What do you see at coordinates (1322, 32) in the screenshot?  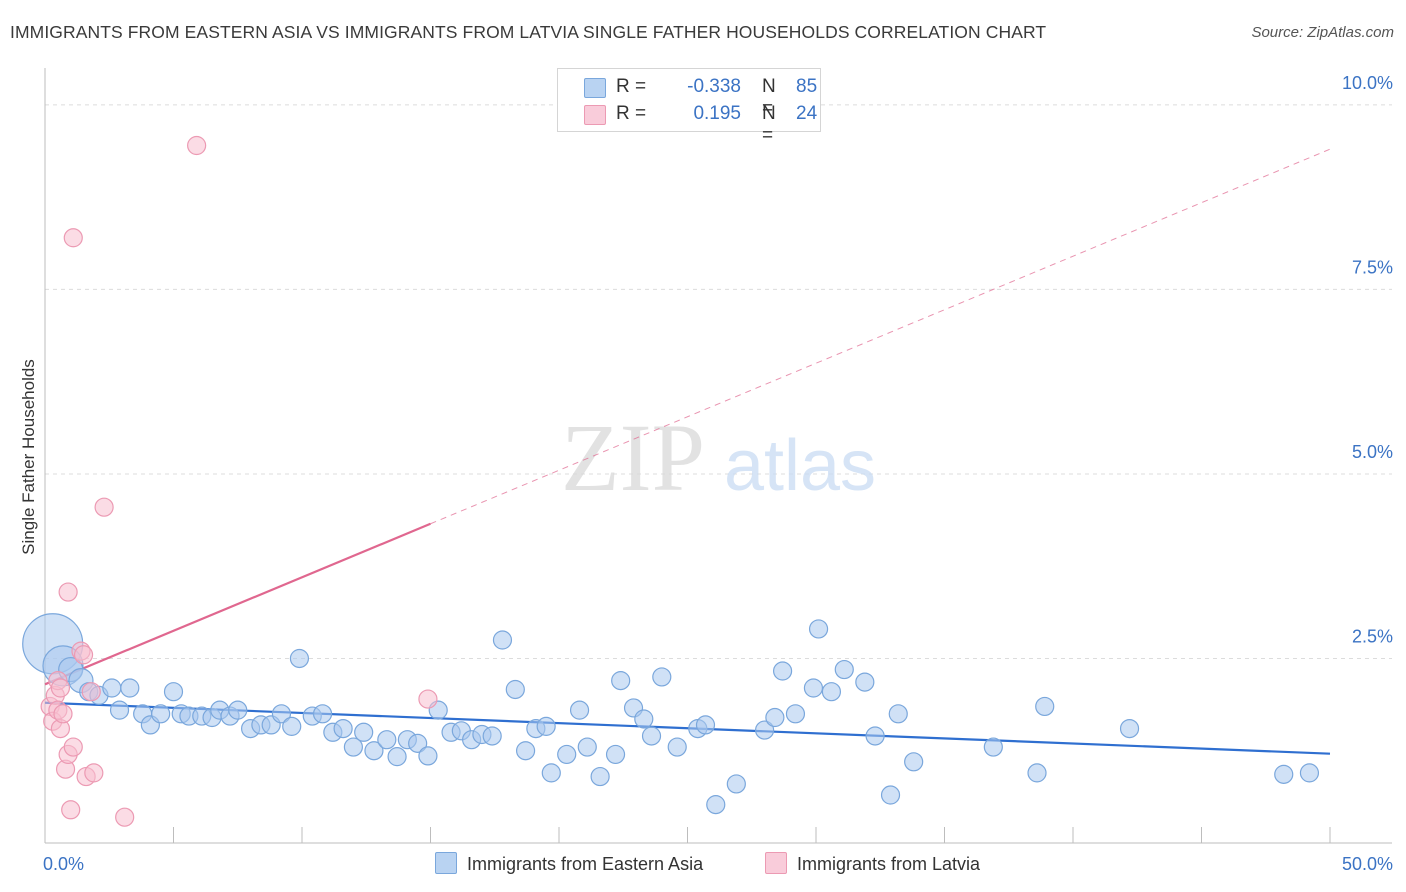 I see `source-label: Source: ZipAtlas.com` at bounding box center [1322, 32].